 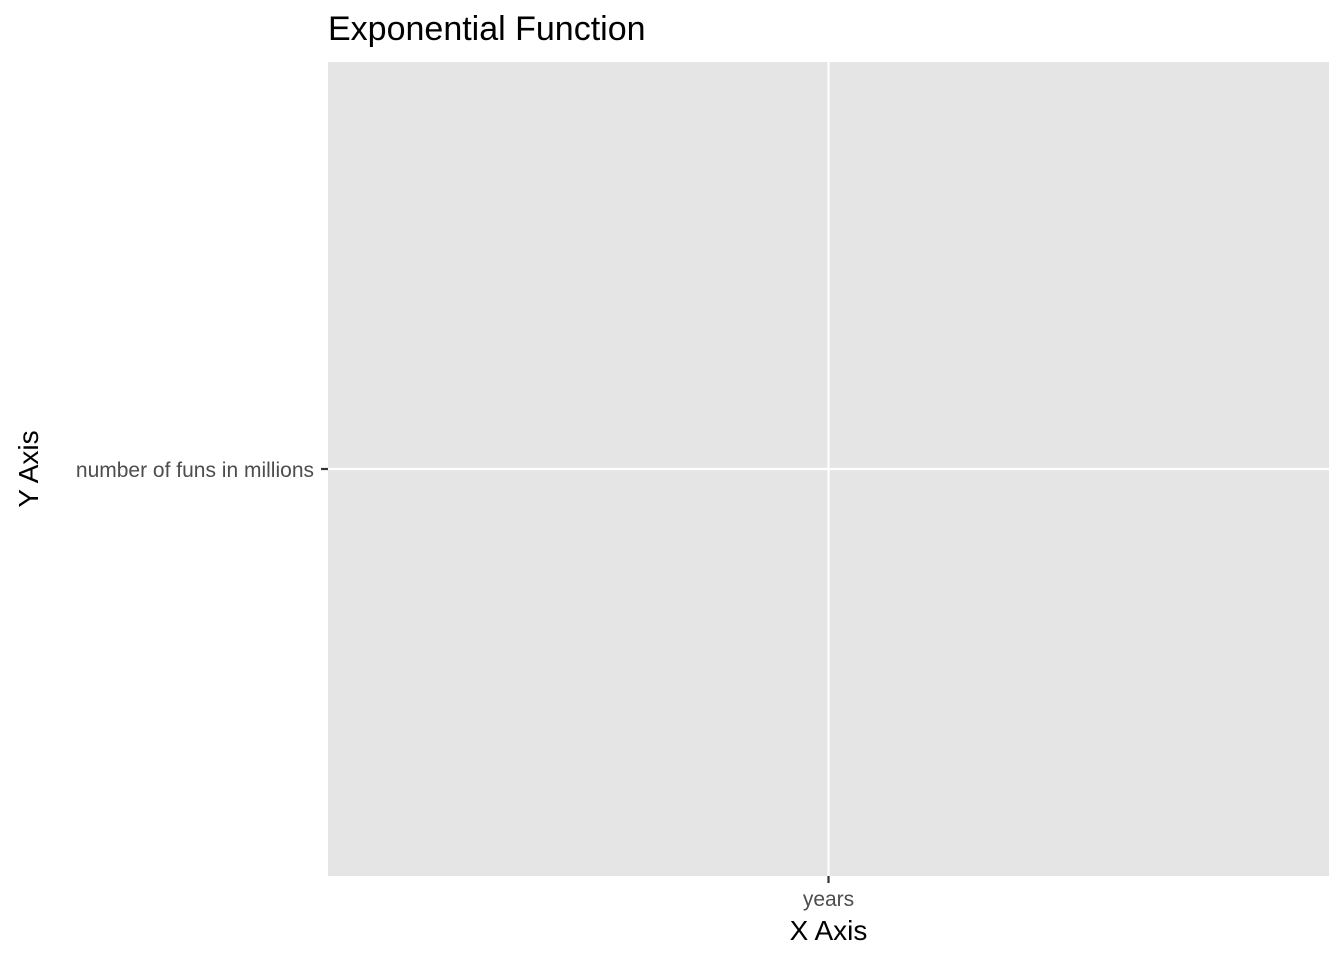 What do you see at coordinates (829, 930) in the screenshot?
I see `x-axis-title: X Axis` at bounding box center [829, 930].